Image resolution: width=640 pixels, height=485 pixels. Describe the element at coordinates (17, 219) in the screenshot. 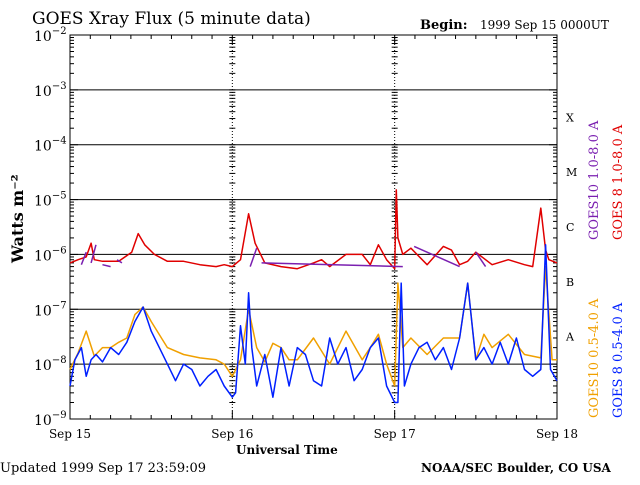

I see `y-axis-title: Watts m⁻²` at that location.